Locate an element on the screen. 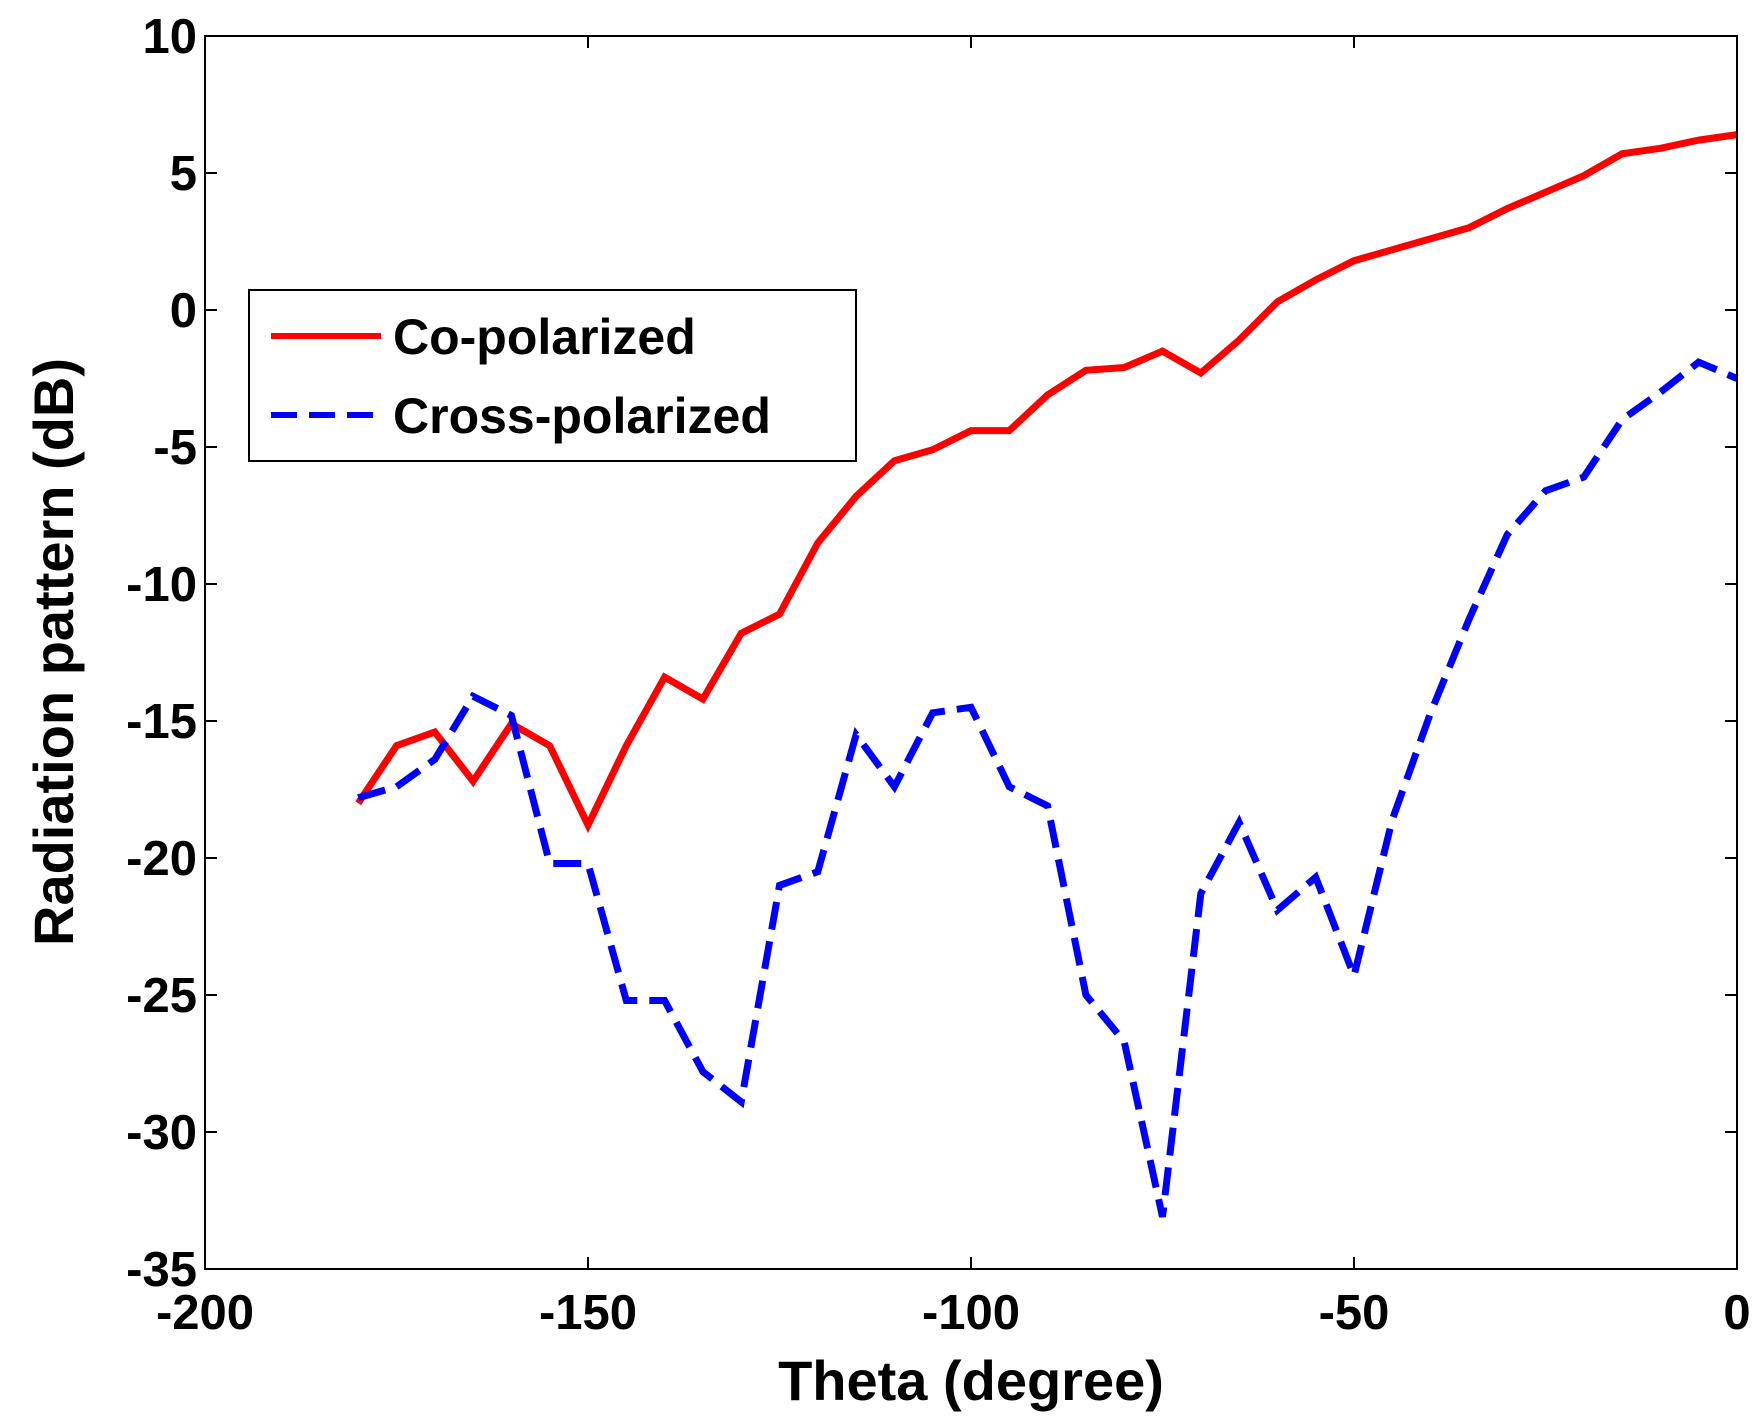 This screenshot has width=1756, height=1424. y-tick-label: -30 is located at coordinates (161, 1133).